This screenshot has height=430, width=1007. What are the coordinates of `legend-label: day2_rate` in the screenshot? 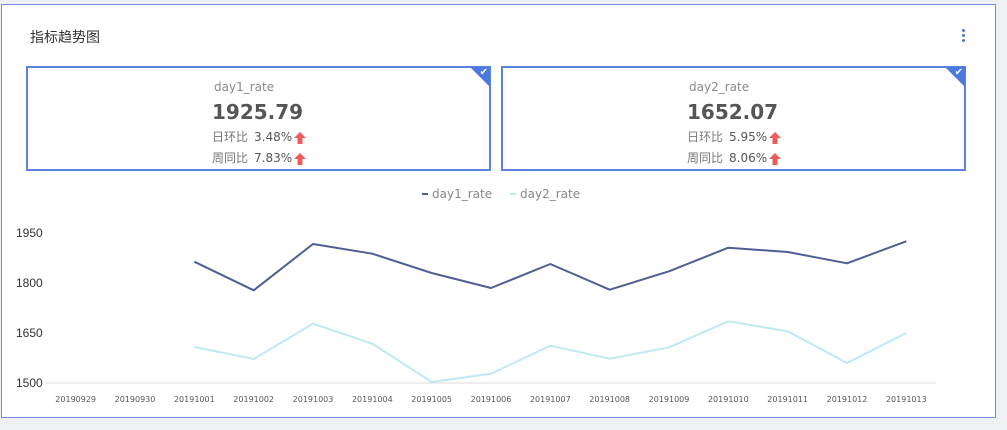 It's located at (550, 194).